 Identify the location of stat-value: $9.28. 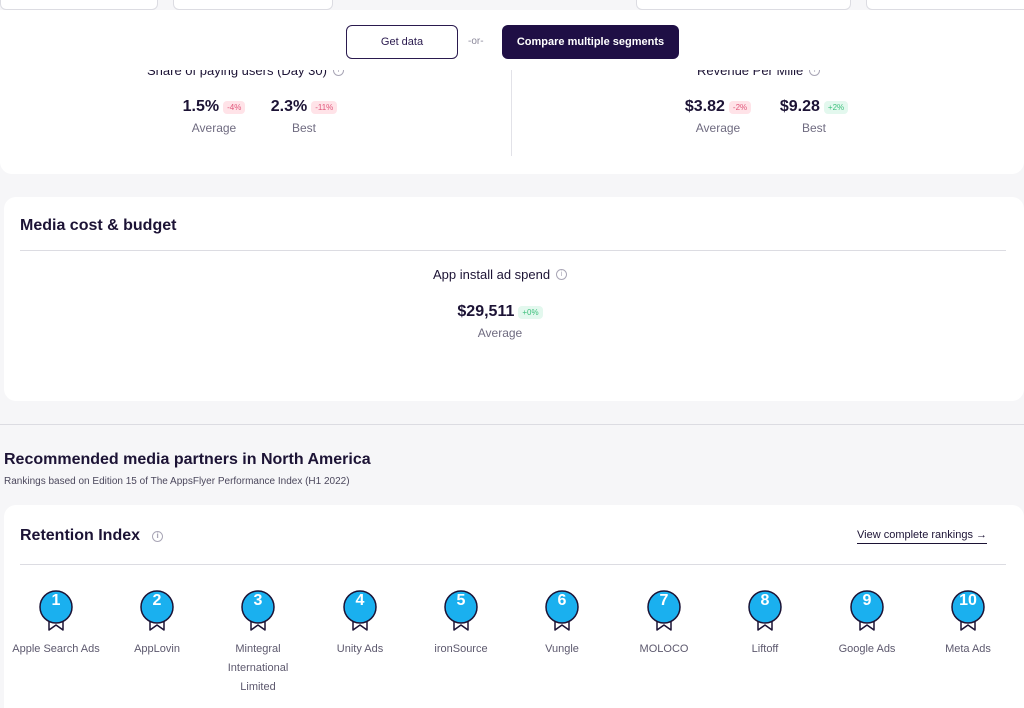
(799, 106).